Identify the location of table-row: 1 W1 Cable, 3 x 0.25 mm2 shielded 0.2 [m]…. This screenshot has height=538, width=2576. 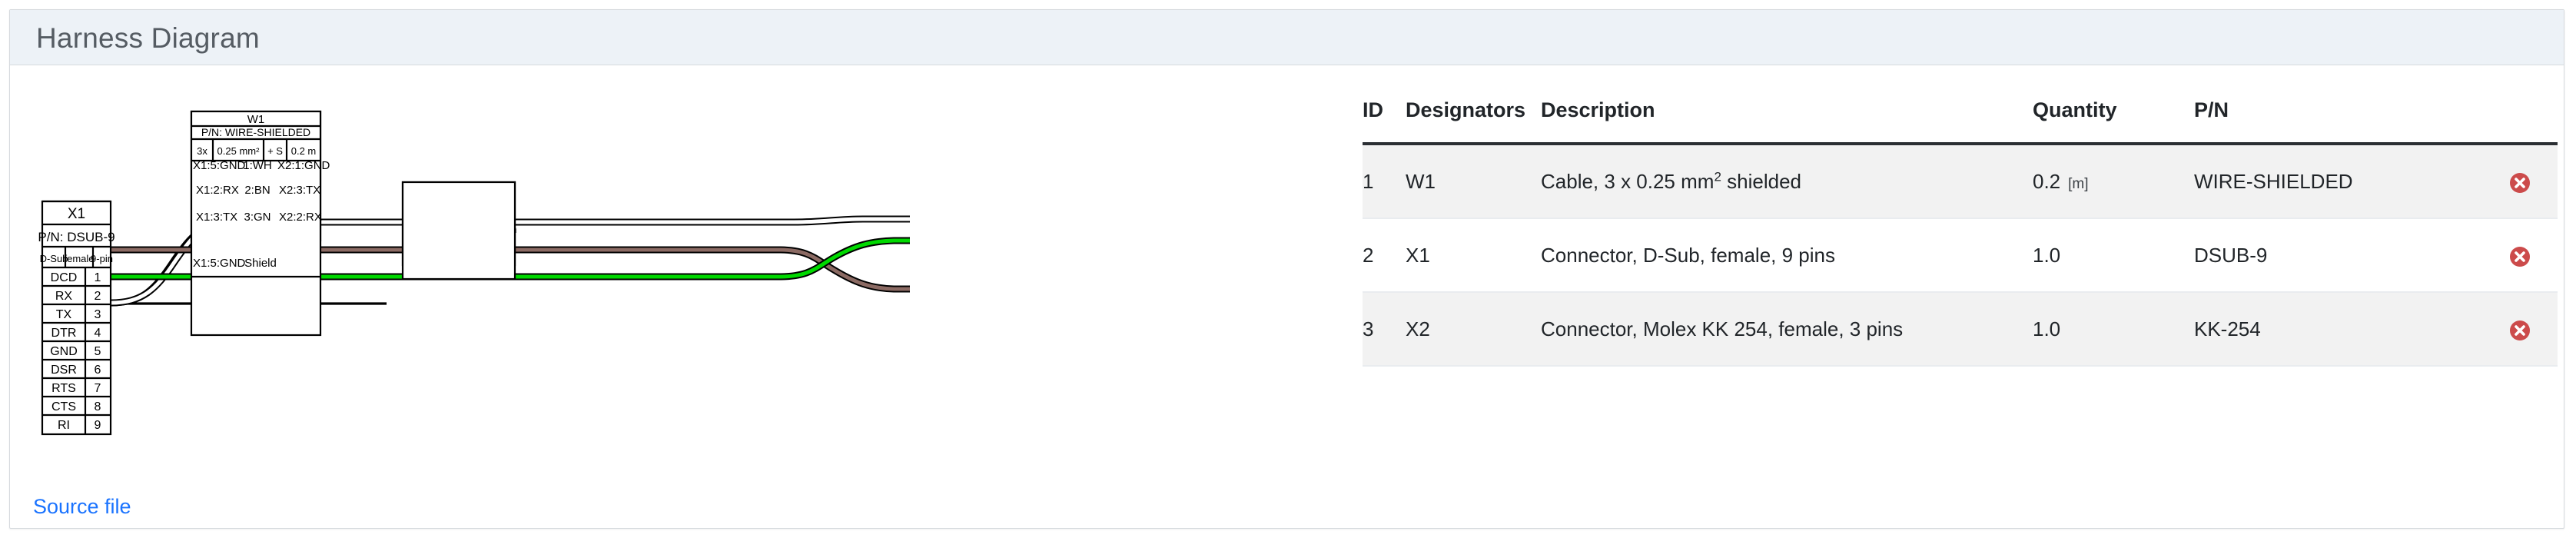
(1960, 181).